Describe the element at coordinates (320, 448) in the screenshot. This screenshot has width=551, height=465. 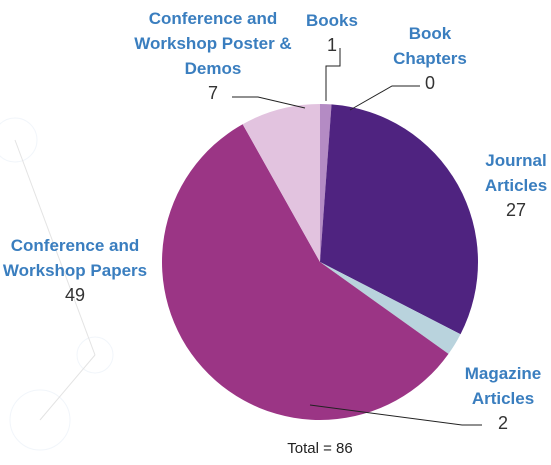
I see `total-label: Total = 86` at that location.